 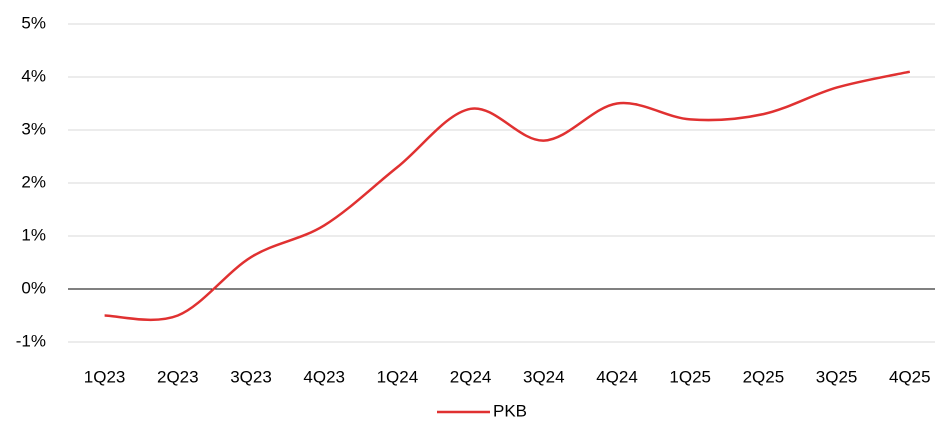 I want to click on x-tick-label: 1Q23, so click(x=105, y=376).